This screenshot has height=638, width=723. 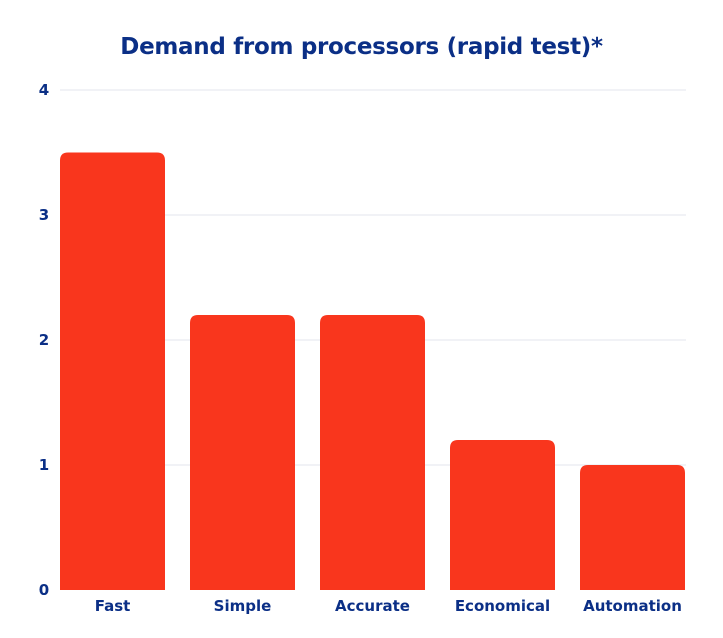 I want to click on chart-title: Demand from processors (rapid test)*, so click(x=361, y=47).